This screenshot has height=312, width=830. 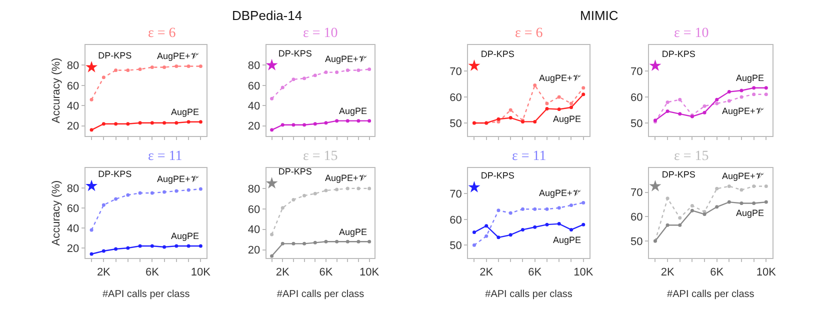 What do you see at coordinates (584, 272) in the screenshot?
I see `x-tick-label: 10K` at bounding box center [584, 272].